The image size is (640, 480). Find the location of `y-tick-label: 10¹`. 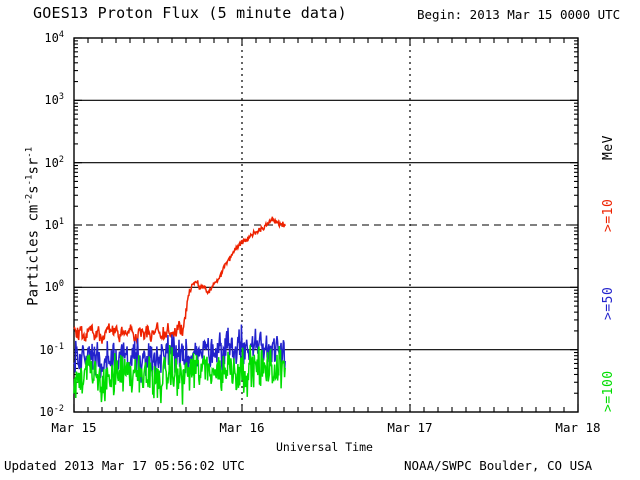

y-tick-label: 10¹ is located at coordinates (54, 224).